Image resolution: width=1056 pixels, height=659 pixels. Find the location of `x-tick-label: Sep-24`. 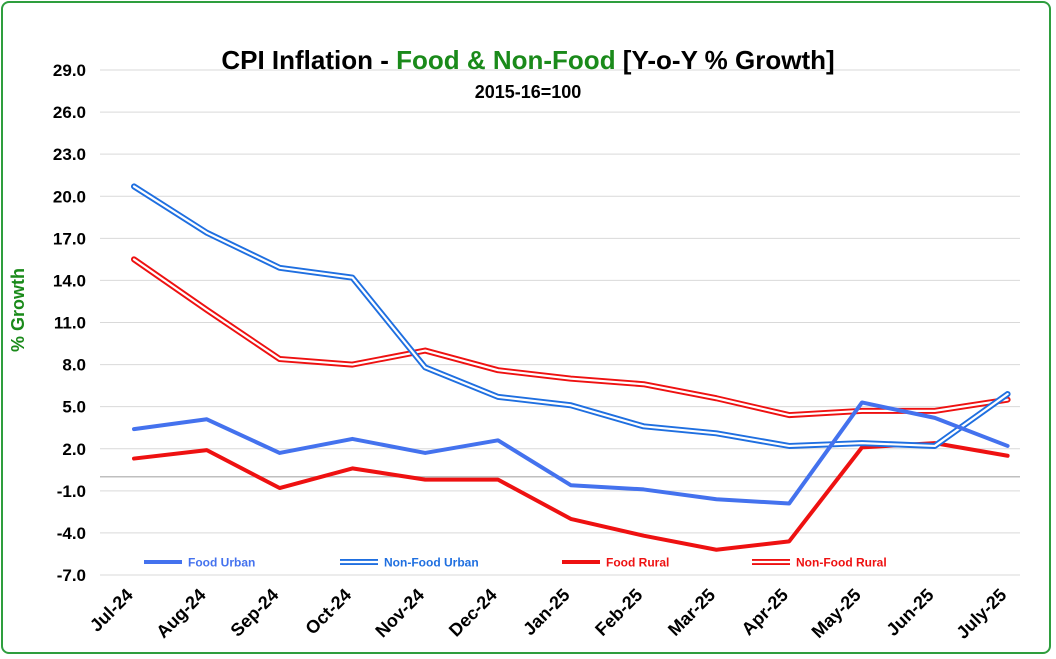

x-tick-label: Sep-24 is located at coordinates (255, 613).